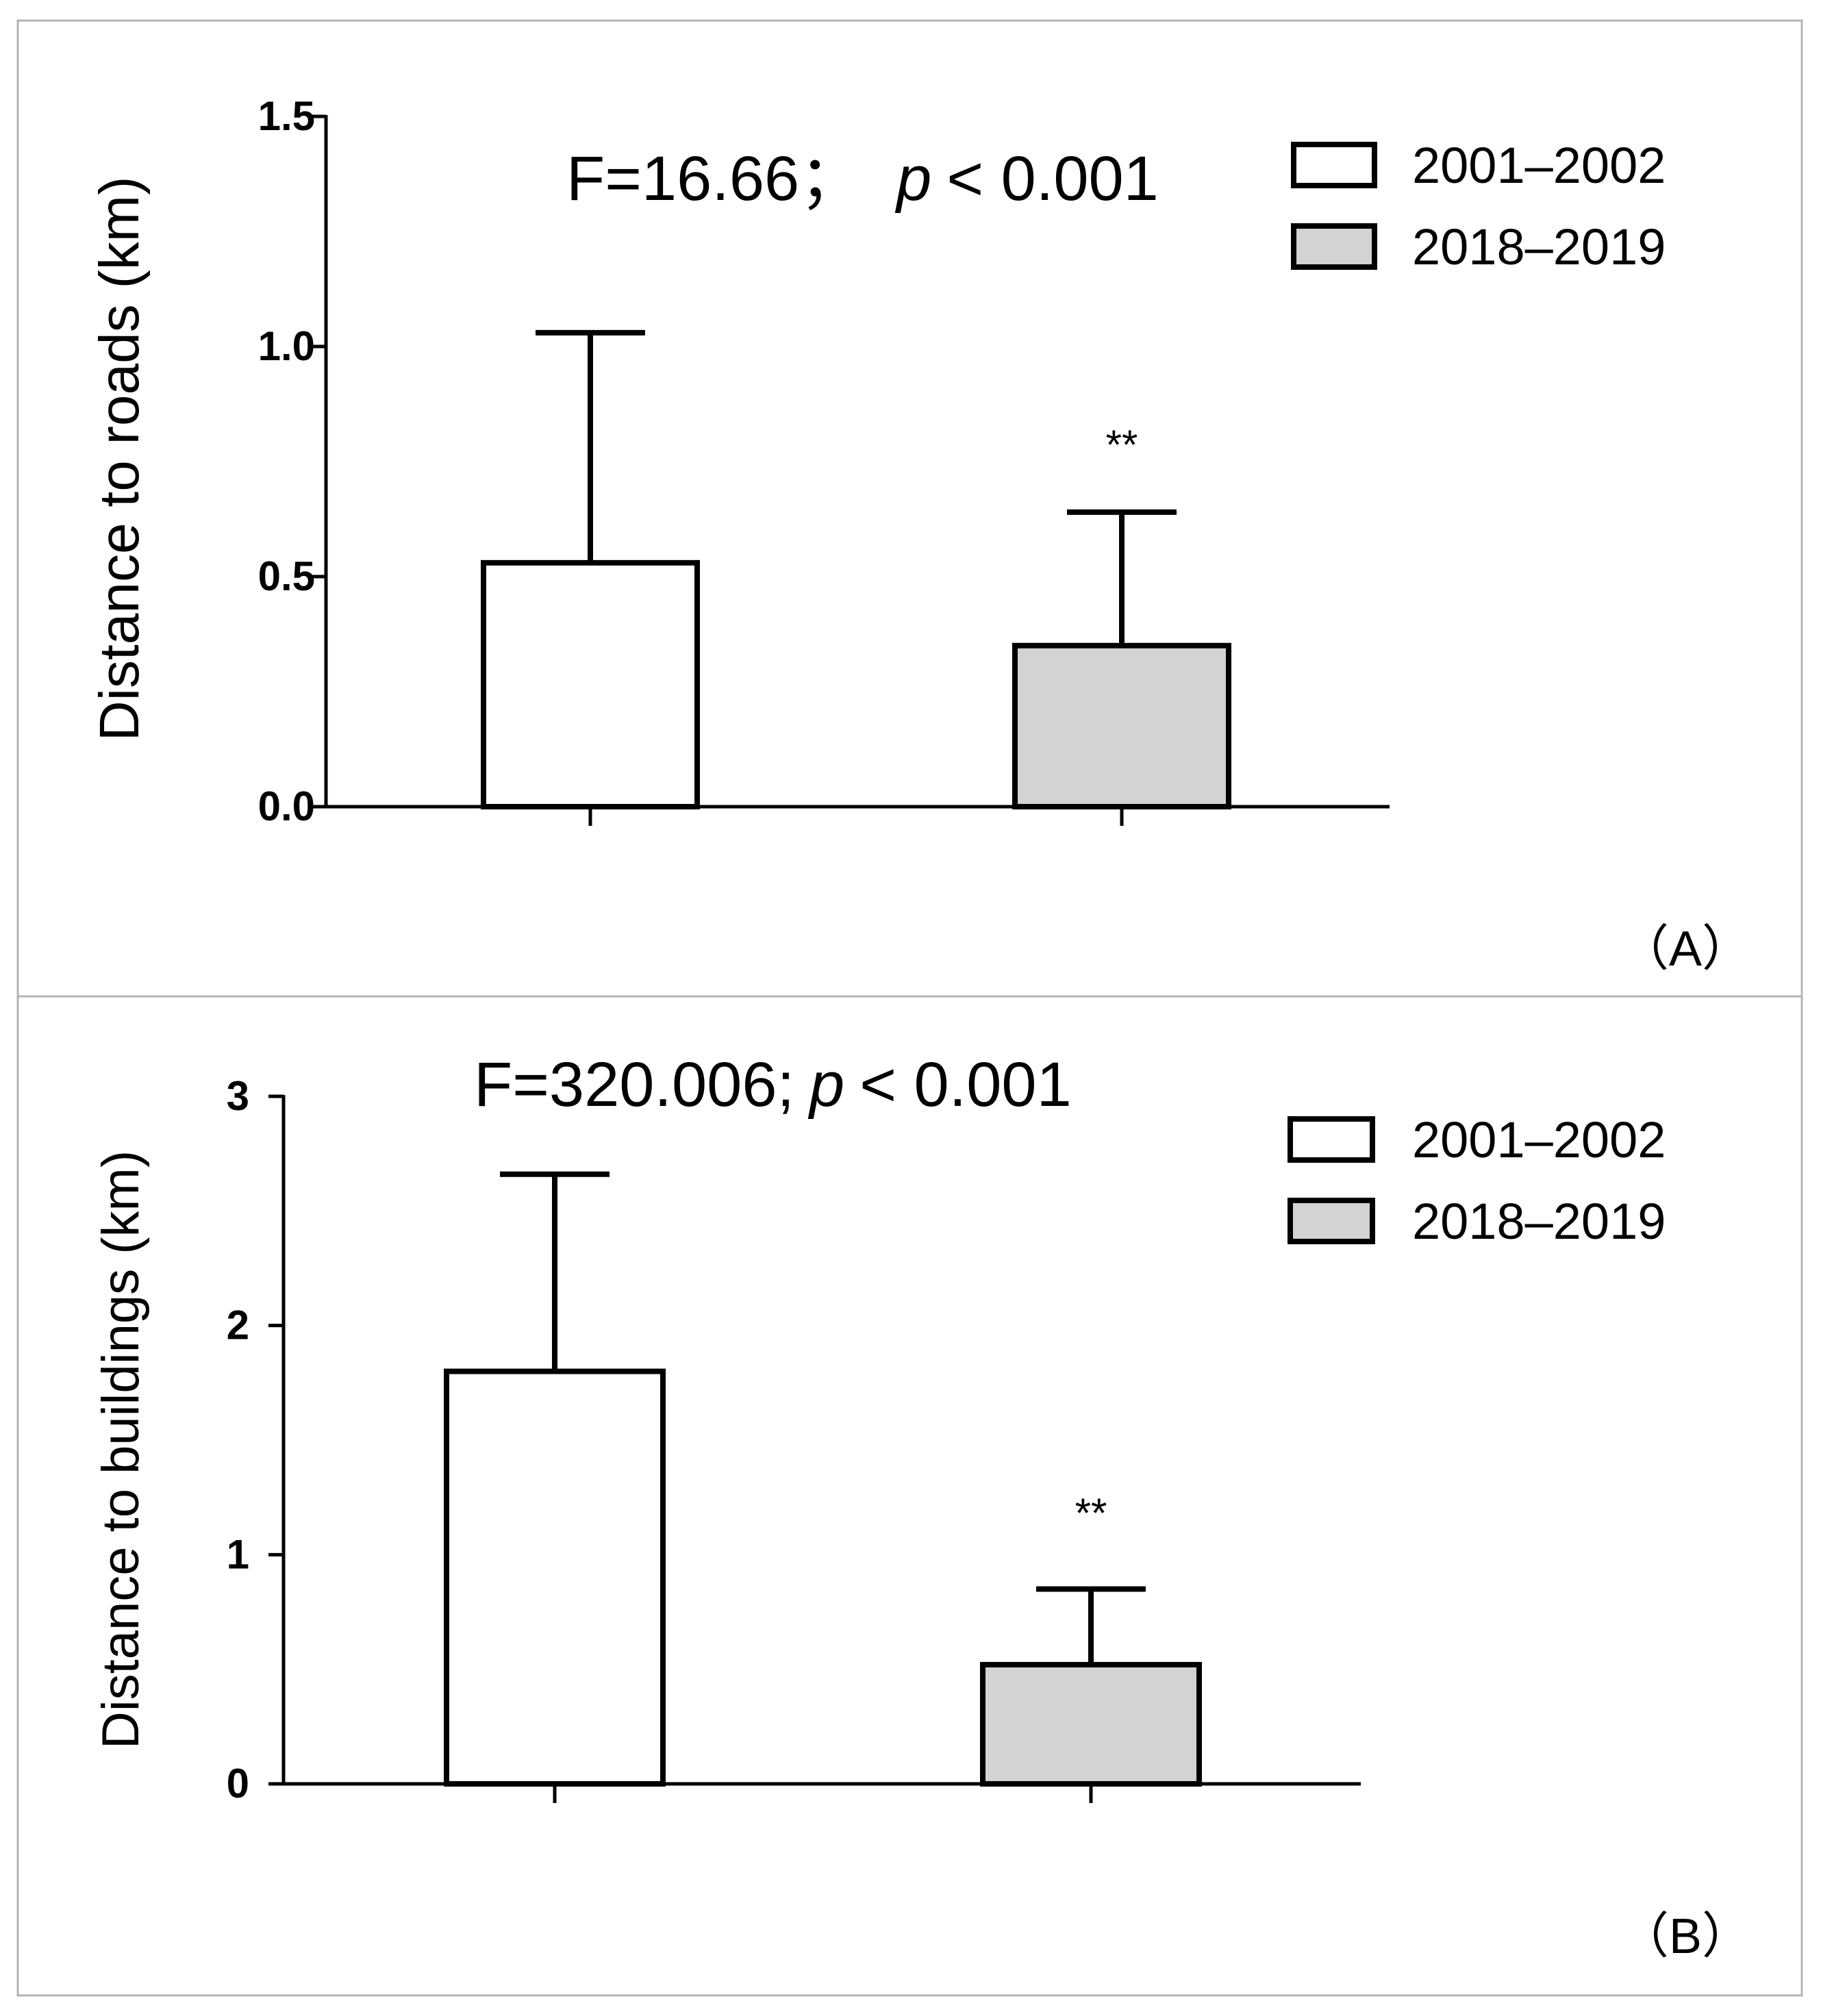  Describe the element at coordinates (823, 1578) in the screenshot. I see `bars-b` at that location.